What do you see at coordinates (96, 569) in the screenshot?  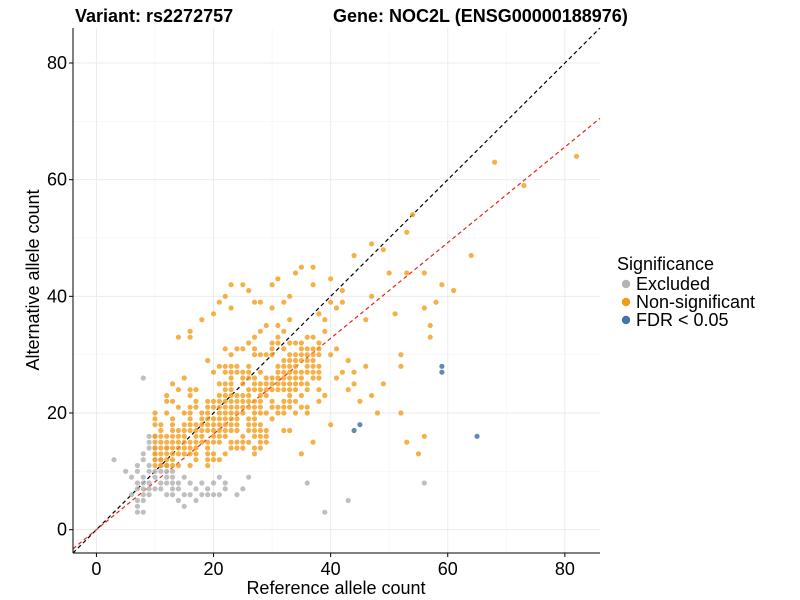 I see `x-tick-label: 0` at bounding box center [96, 569].